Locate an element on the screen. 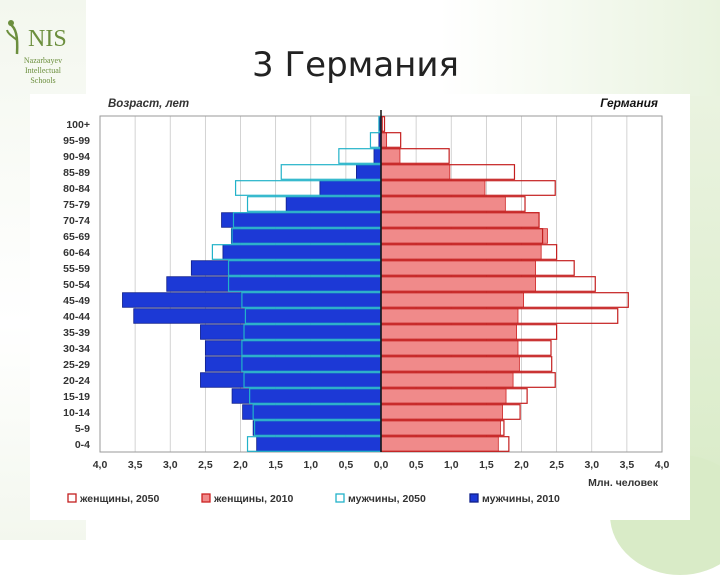 The image size is (720, 575). y-tick-label: 45-49 is located at coordinates (76, 301).